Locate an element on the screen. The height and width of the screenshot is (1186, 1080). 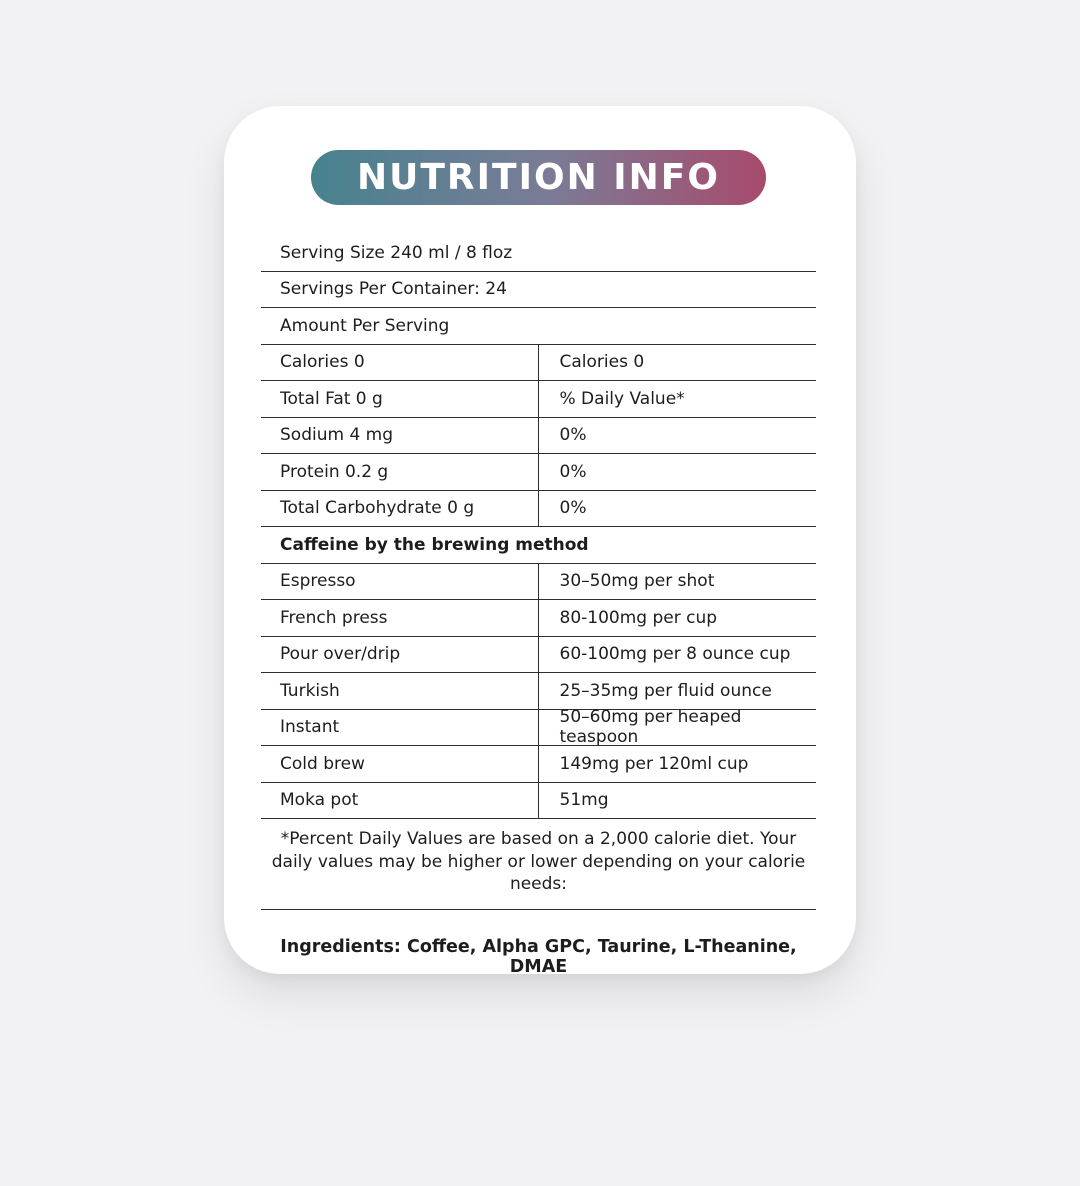
caffeine-amount-cell: 25–35mg per fluid ounce is located at coordinates (678, 691).